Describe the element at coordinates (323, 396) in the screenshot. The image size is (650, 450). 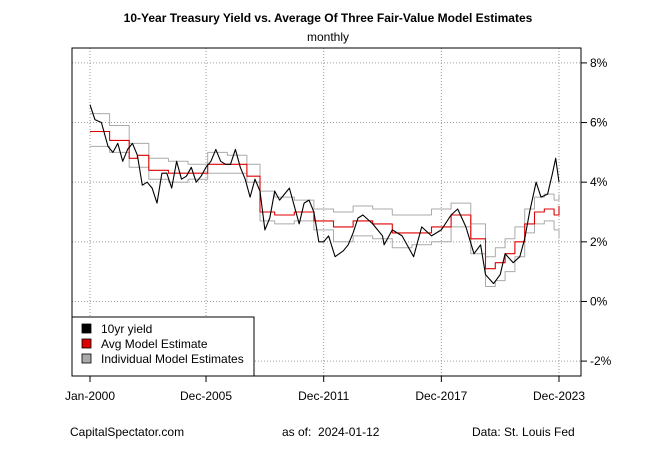
I see `x-tick-label: Dec-2011` at that location.